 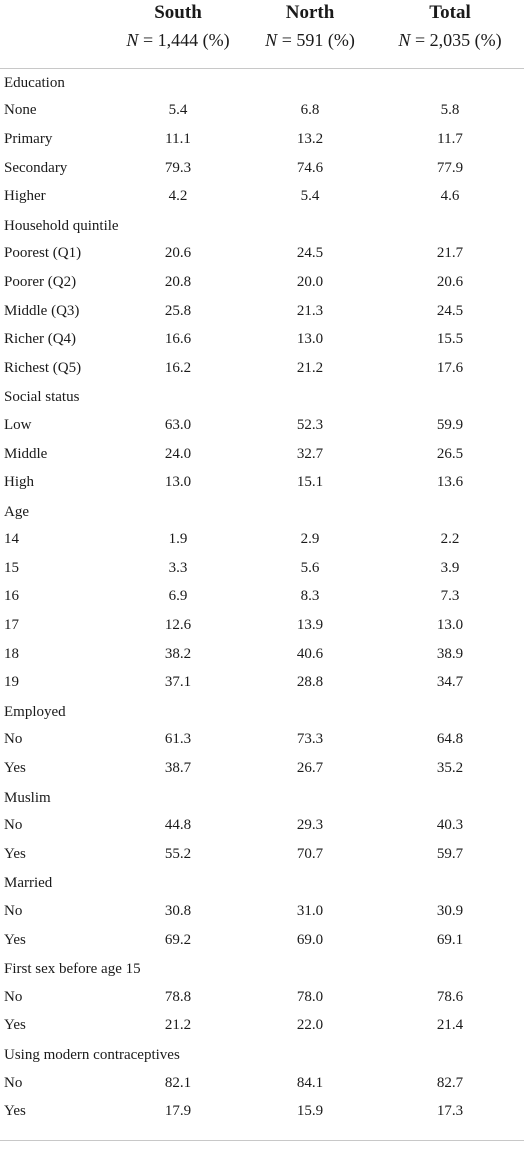 What do you see at coordinates (43, 253) in the screenshot?
I see `row-label: Poorest (Q1)` at bounding box center [43, 253].